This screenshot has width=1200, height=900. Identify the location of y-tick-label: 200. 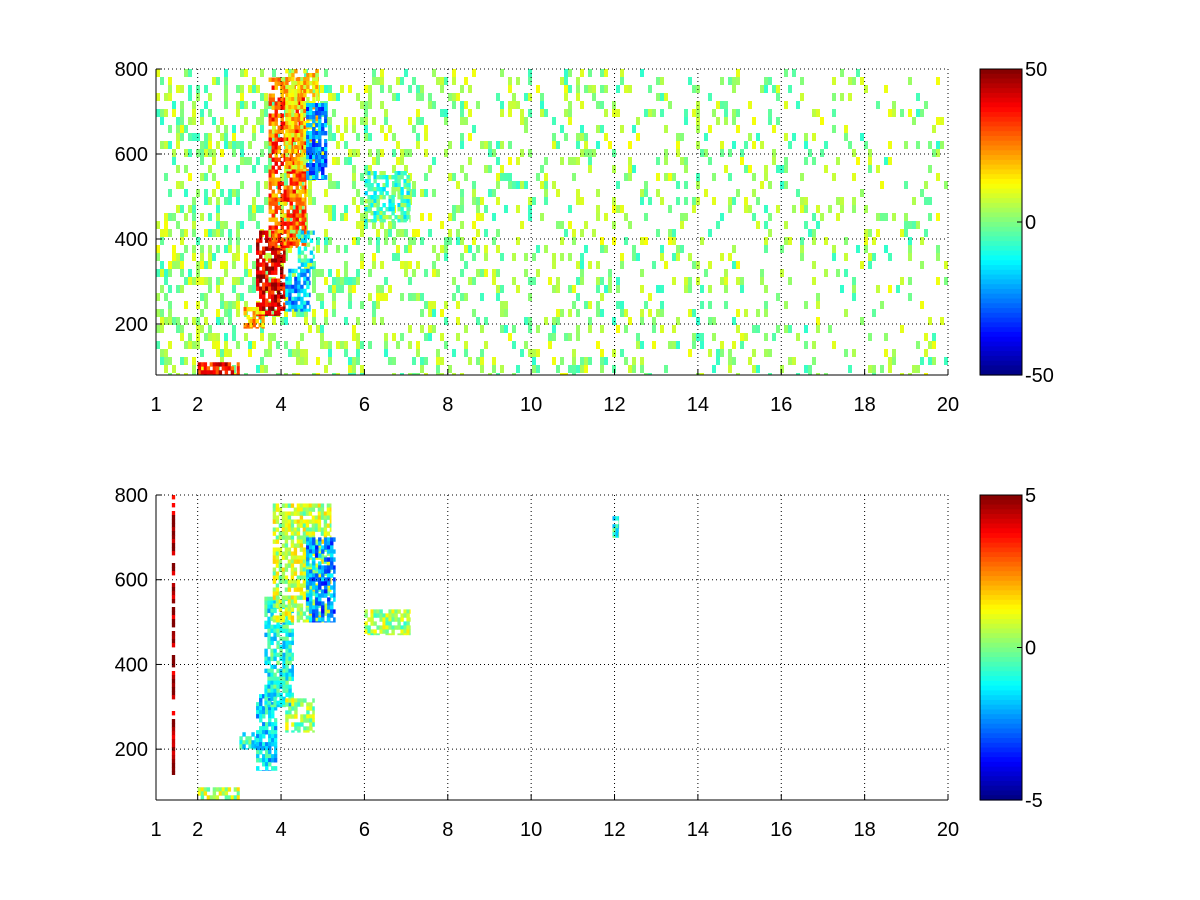
(131, 750).